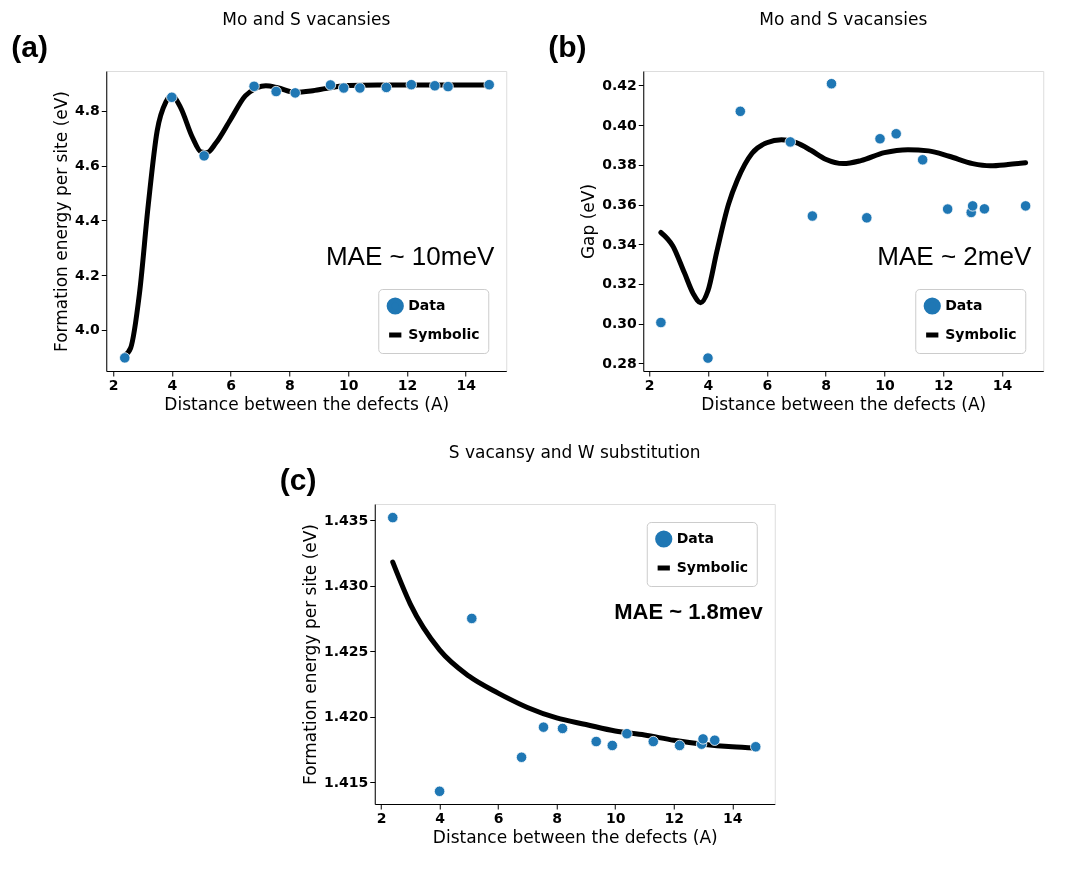 The image size is (1086, 876). Describe the element at coordinates (87, 110) in the screenshot. I see `y-tick-label: 4.8` at that location.